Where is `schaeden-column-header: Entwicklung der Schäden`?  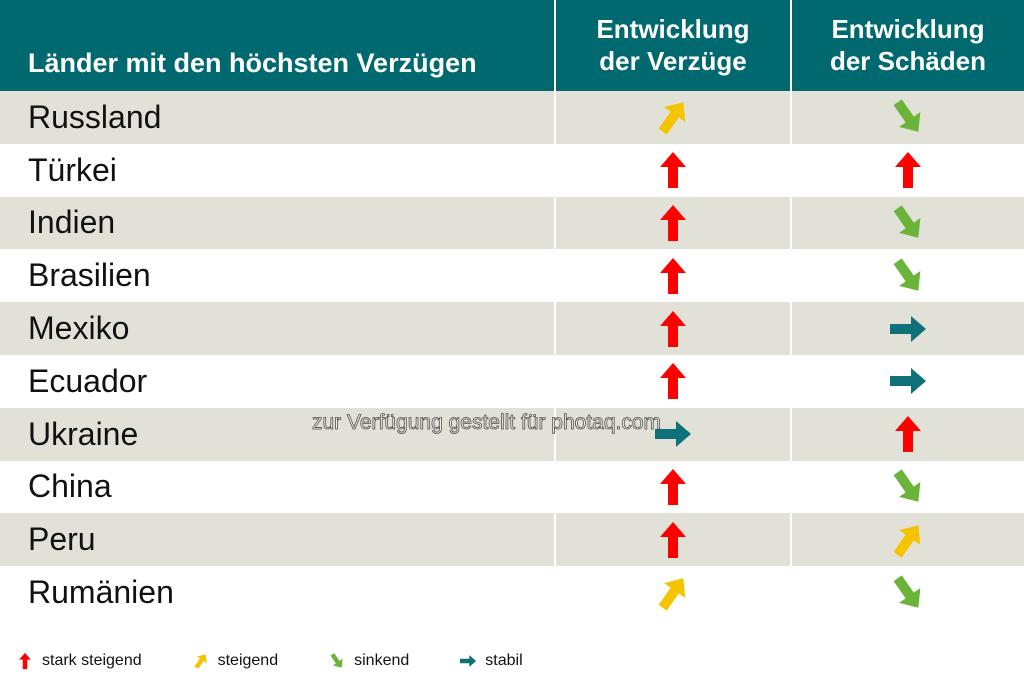
schaeden-column-header: Entwicklung der Schäden is located at coordinates (907, 45).